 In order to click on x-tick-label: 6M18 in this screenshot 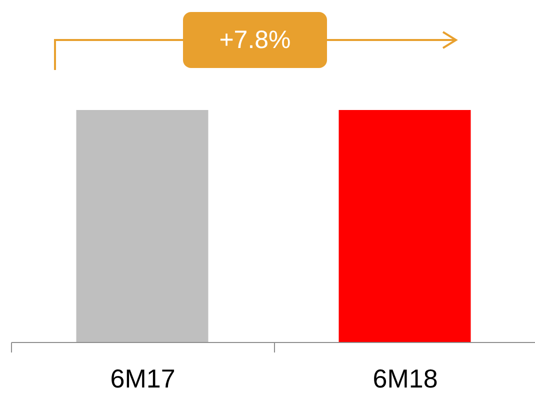, I will do `click(405, 379)`.